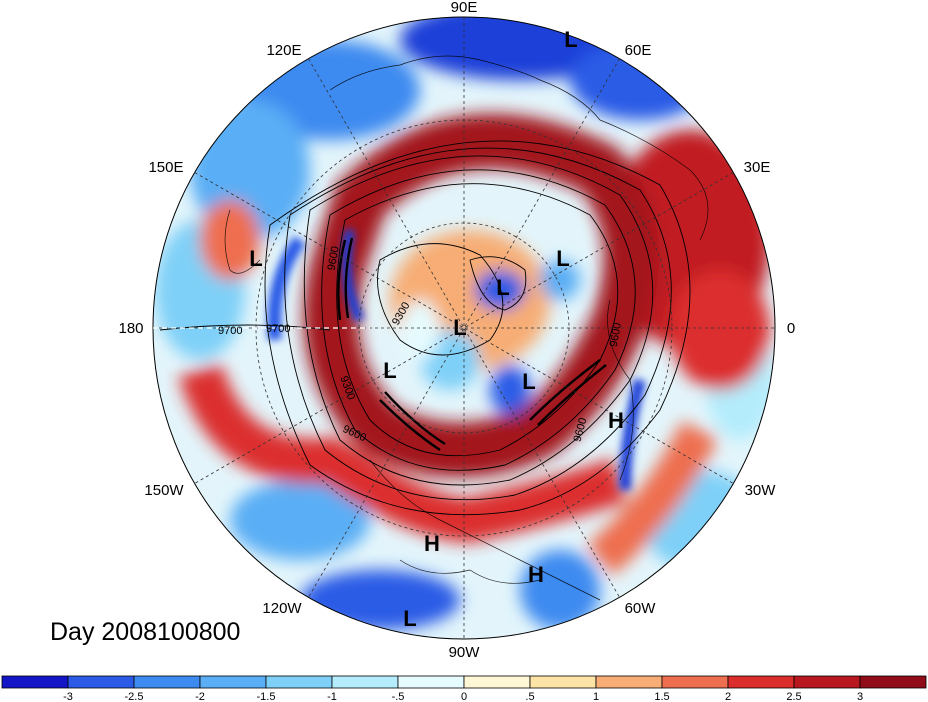 The height and width of the screenshot is (702, 928). I want to click on contour-labels: 9700 9700 9600 9300 9600 9600 9600 9300, so click(421, 344).